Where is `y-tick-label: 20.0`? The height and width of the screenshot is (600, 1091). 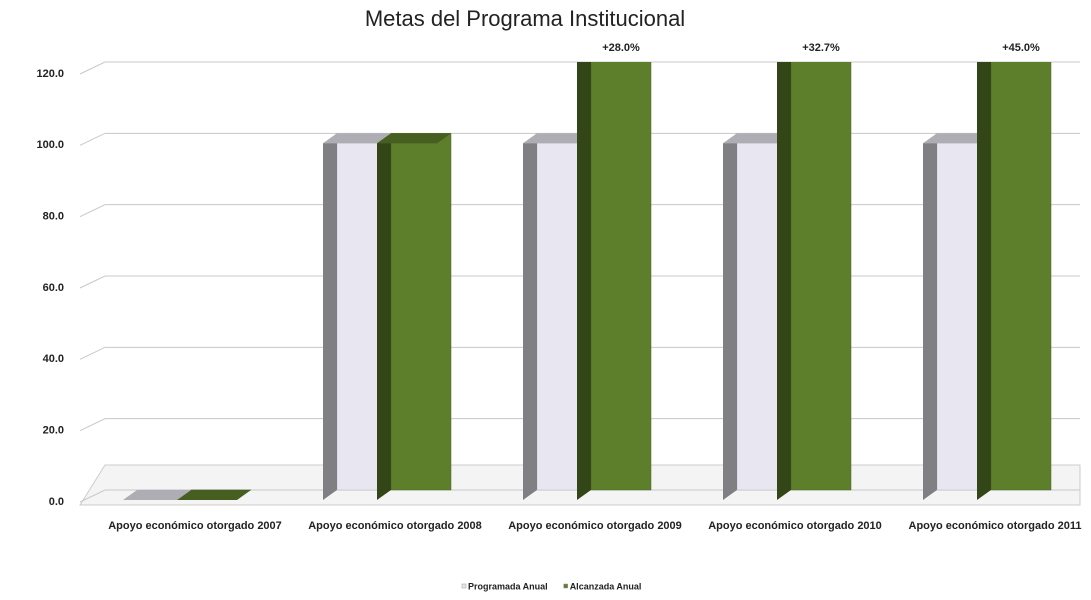 y-tick-label: 20.0 is located at coordinates (53, 431).